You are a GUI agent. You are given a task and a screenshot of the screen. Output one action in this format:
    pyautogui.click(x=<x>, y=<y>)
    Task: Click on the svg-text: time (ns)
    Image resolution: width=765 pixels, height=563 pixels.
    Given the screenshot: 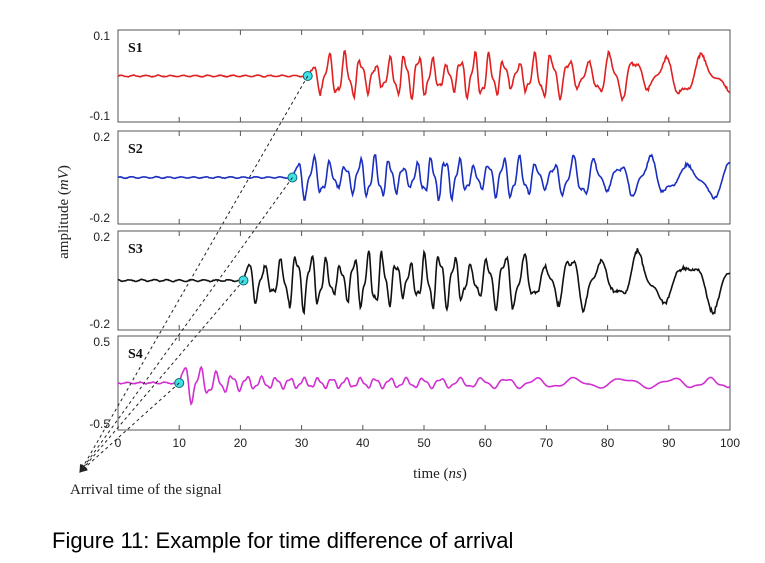 What is the action you would take?
    pyautogui.click(x=440, y=474)
    